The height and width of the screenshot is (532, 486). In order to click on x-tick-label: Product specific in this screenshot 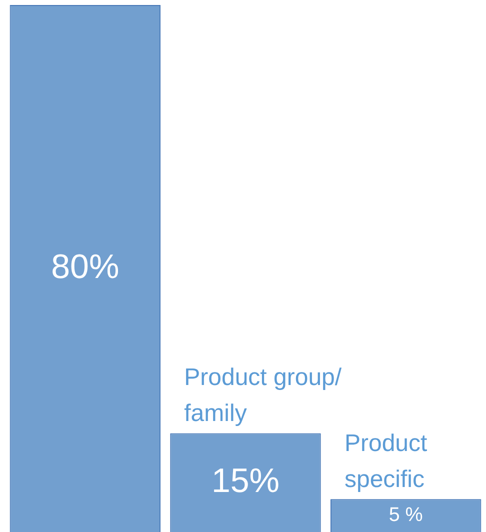, I will do `click(386, 462)`.